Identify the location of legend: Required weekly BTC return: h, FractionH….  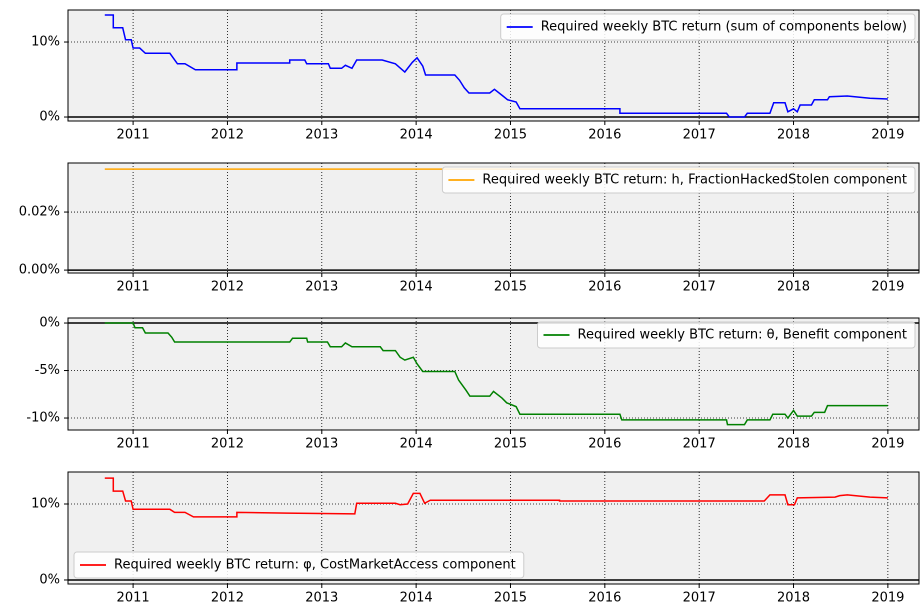
(678, 180).